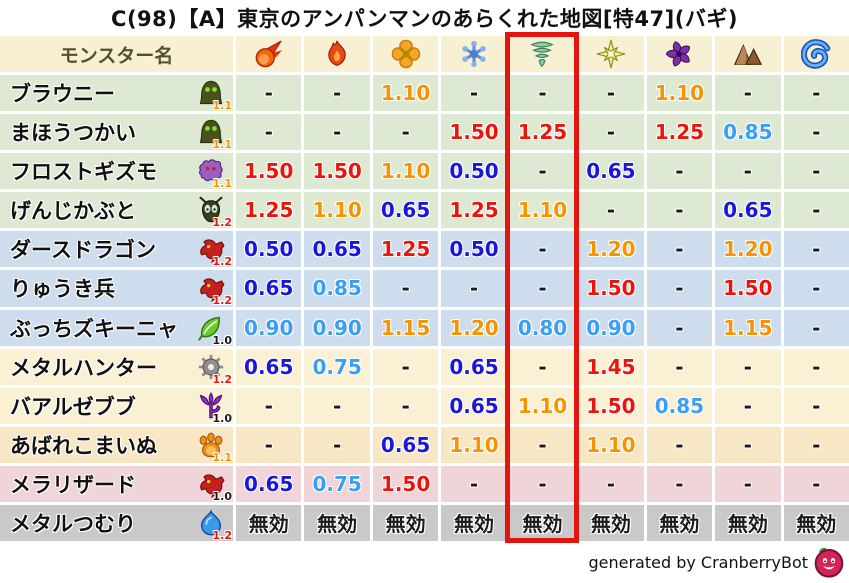  Describe the element at coordinates (611, 54) in the screenshot. I see `dein-light-icon` at that location.